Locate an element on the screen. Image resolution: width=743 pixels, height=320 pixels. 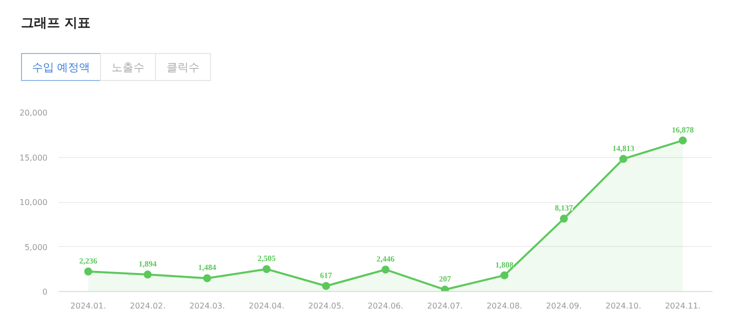
data-label: 14,813 is located at coordinates (623, 148).